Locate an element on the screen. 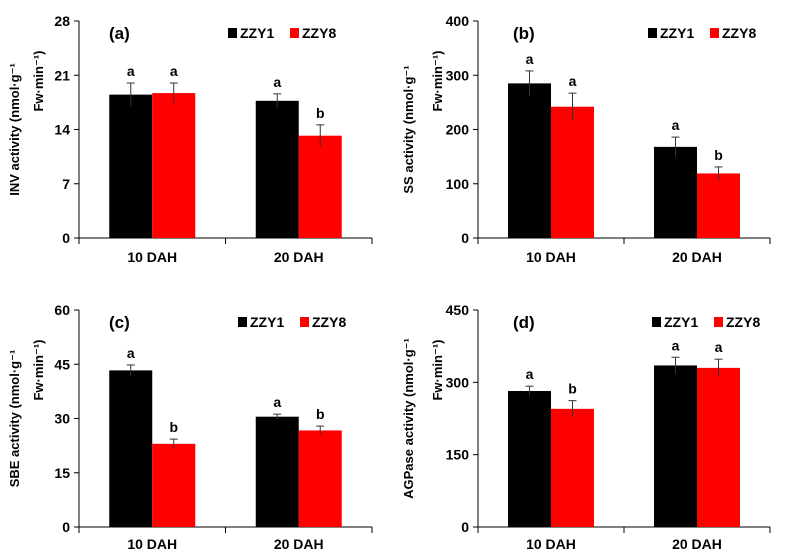 Image resolution: width=792 pixels, height=558 pixels. y-tick-label: 60 is located at coordinates (62, 310).